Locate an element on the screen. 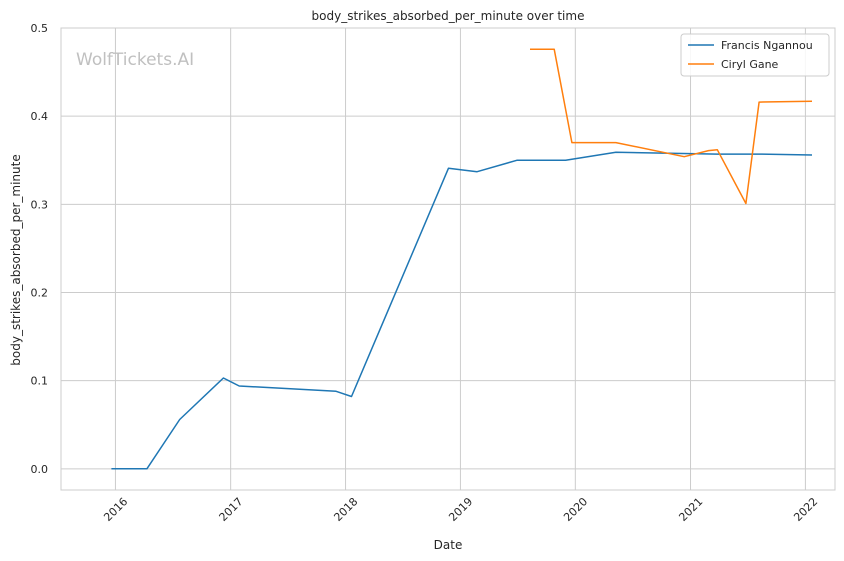 This screenshot has width=844, height=561. watermark: WolfTickets.AI is located at coordinates (135, 60).